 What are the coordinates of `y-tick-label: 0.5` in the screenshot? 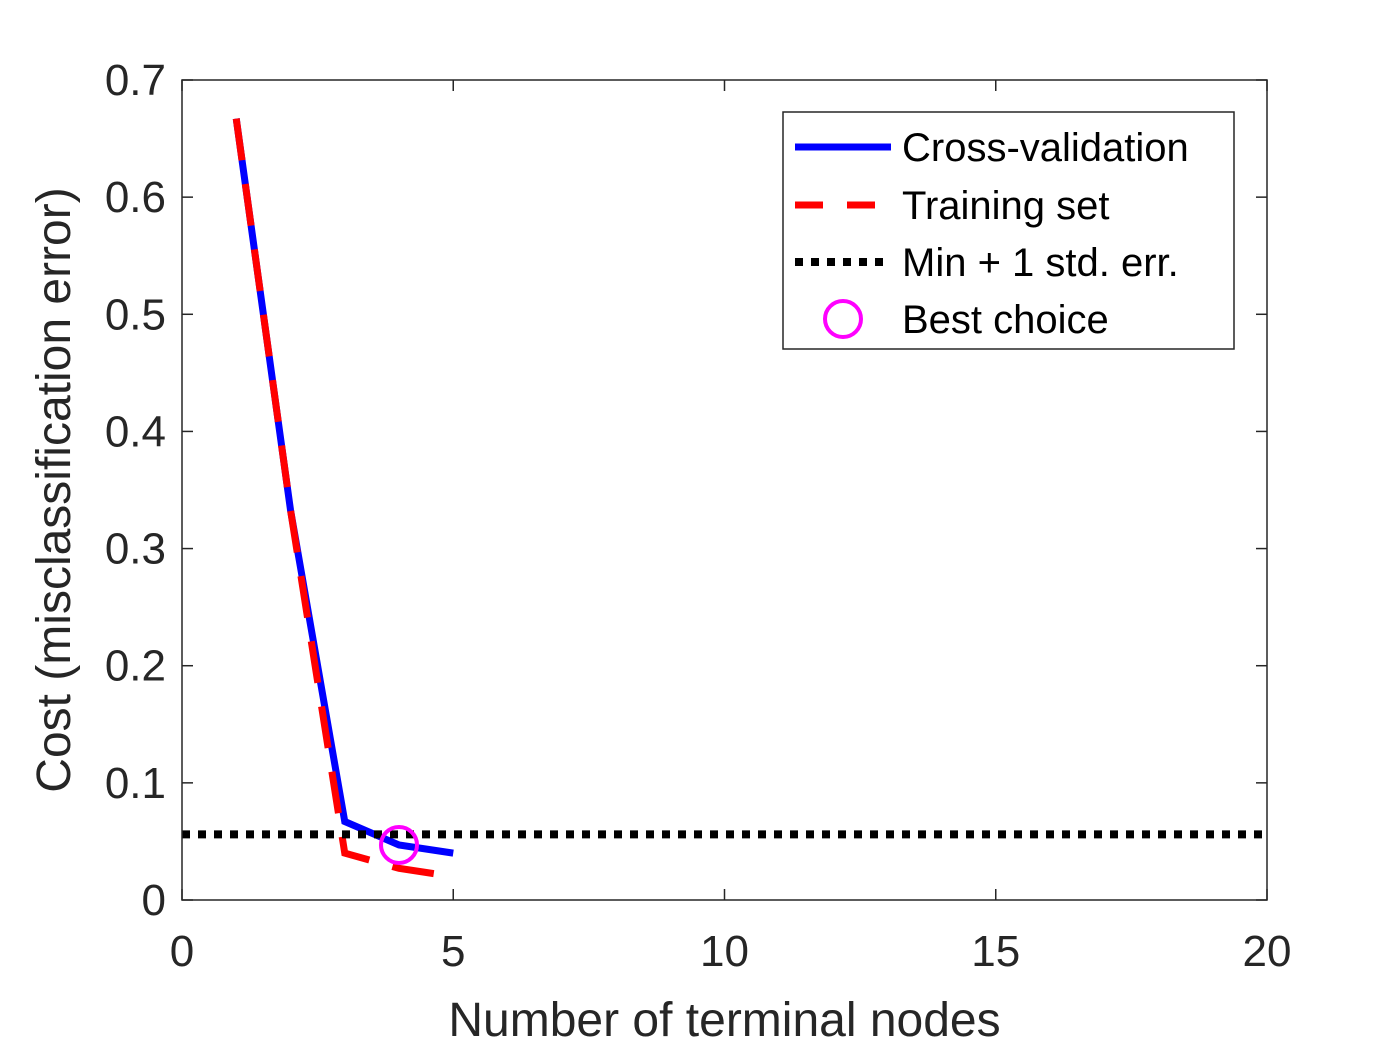 It's located at (135, 314).